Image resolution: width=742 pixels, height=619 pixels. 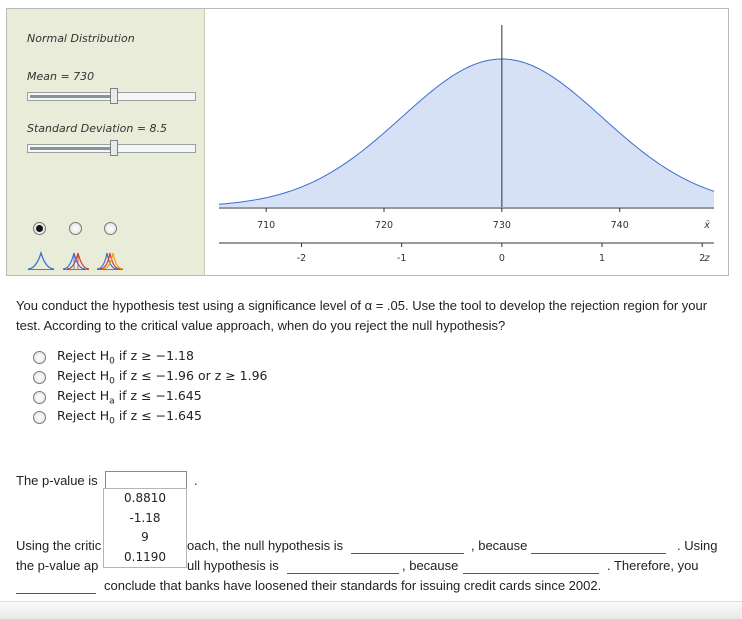 What do you see at coordinates (129, 397) in the screenshot?
I see `answer-option-text: Reject Ha if z ≤ −1.645` at bounding box center [129, 397].